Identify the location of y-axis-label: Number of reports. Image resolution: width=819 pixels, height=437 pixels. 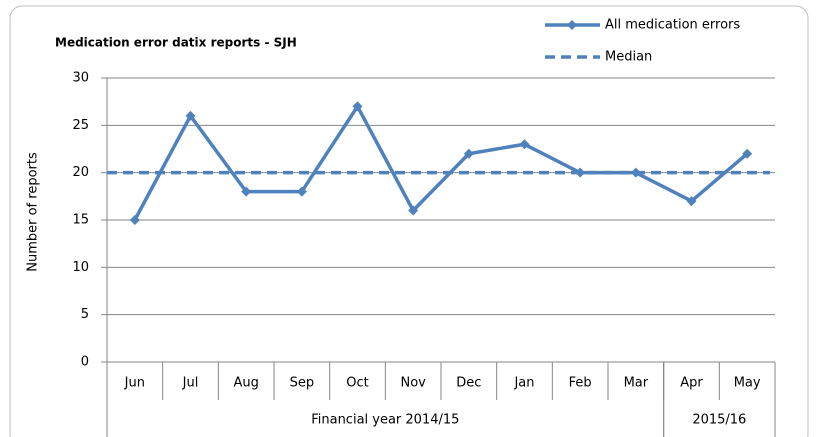
(33, 212).